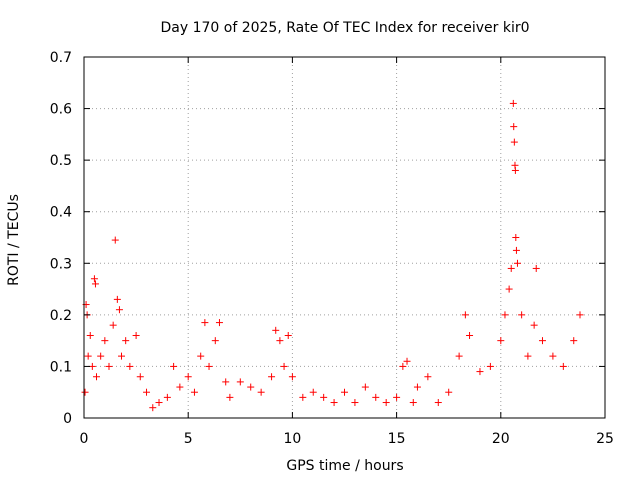 This screenshot has height=480, width=640. Describe the element at coordinates (292, 439) in the screenshot. I see `x-tick-label: 10` at that location.